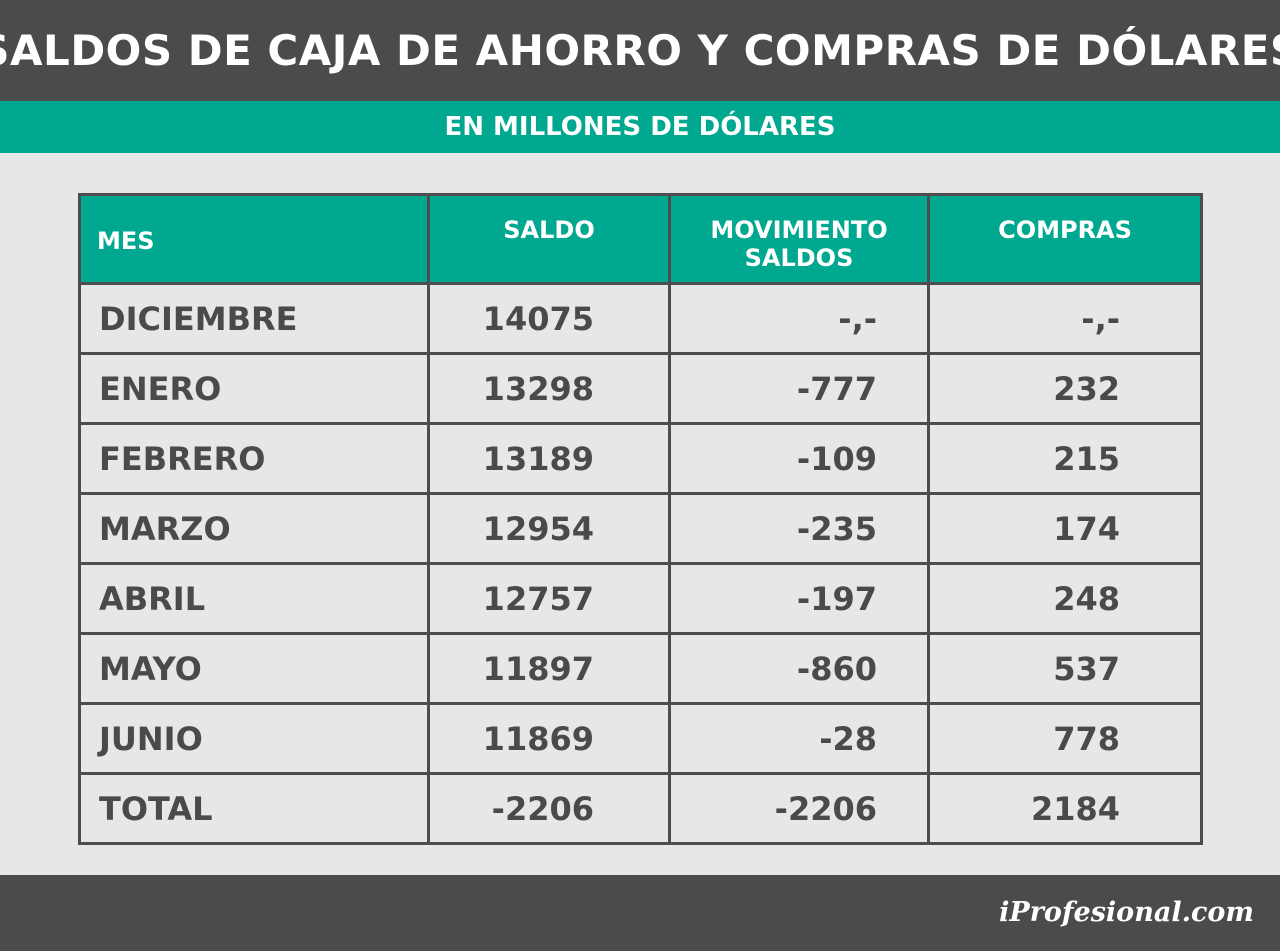  What do you see at coordinates (1065, 808) in the screenshot?
I see `cell-compras: 2184` at bounding box center [1065, 808].